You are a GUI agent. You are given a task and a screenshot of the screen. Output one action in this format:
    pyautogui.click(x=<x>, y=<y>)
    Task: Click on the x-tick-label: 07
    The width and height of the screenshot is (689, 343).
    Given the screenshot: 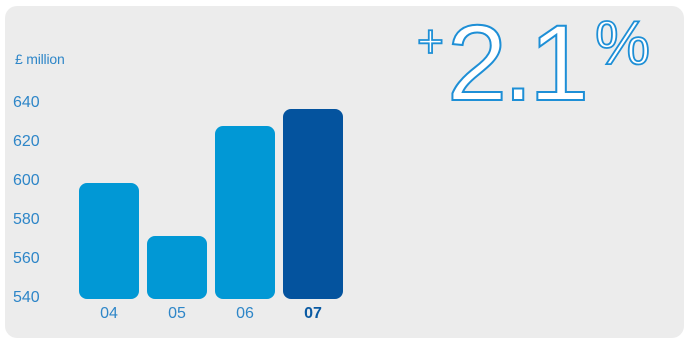 What is the action you would take?
    pyautogui.click(x=313, y=313)
    